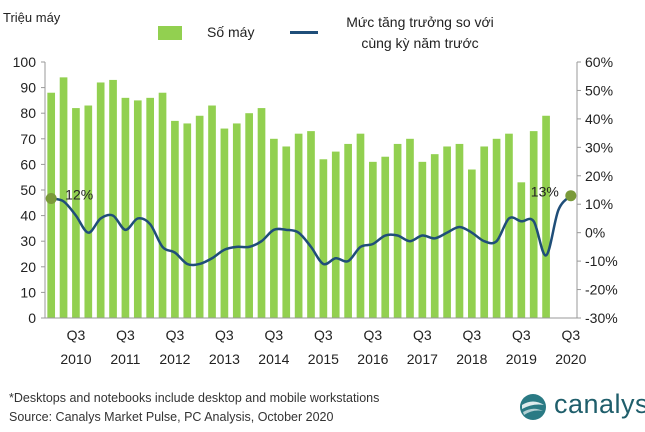 The image size is (645, 432). I want to click on legend-line-label-1: Mức tăng trưởng so với, so click(420, 22).